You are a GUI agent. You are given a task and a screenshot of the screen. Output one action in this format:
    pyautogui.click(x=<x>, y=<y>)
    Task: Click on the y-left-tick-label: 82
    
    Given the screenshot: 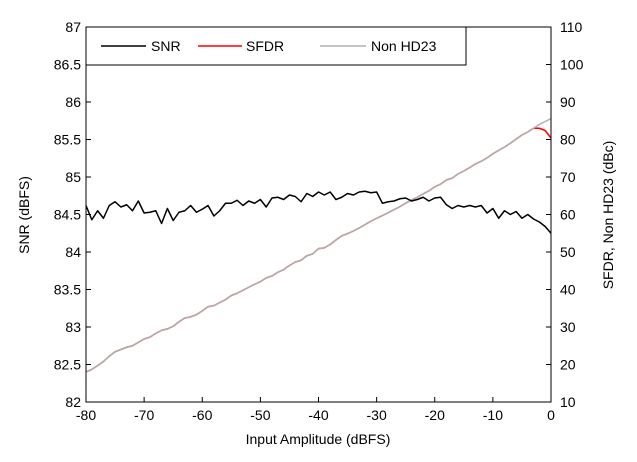 What is the action you would take?
    pyautogui.click(x=73, y=402)
    